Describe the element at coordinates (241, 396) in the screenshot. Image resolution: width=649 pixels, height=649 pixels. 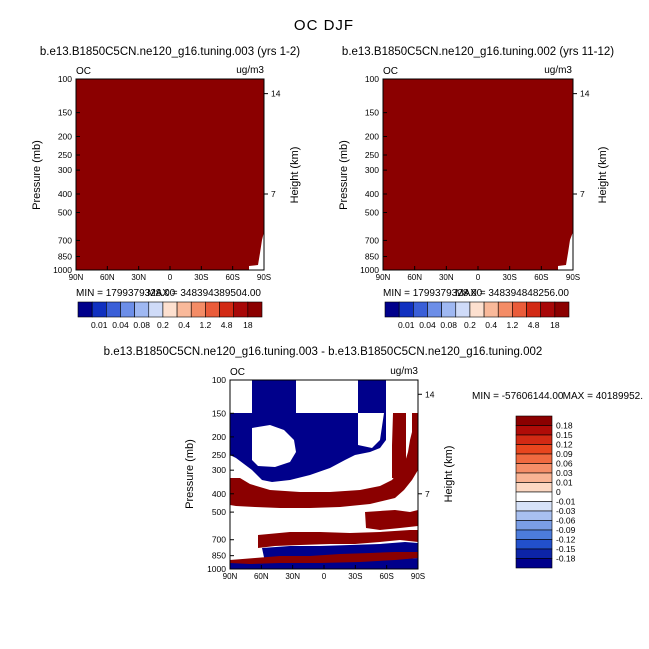
I see `panel-3-white-column` at that location.